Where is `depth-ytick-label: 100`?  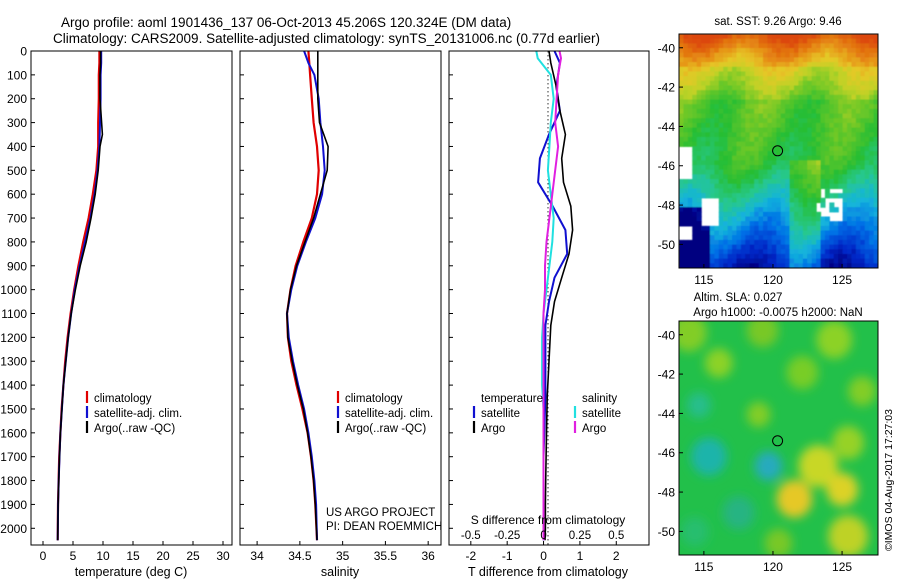
depth-ytick-label: 100 is located at coordinates (17, 75).